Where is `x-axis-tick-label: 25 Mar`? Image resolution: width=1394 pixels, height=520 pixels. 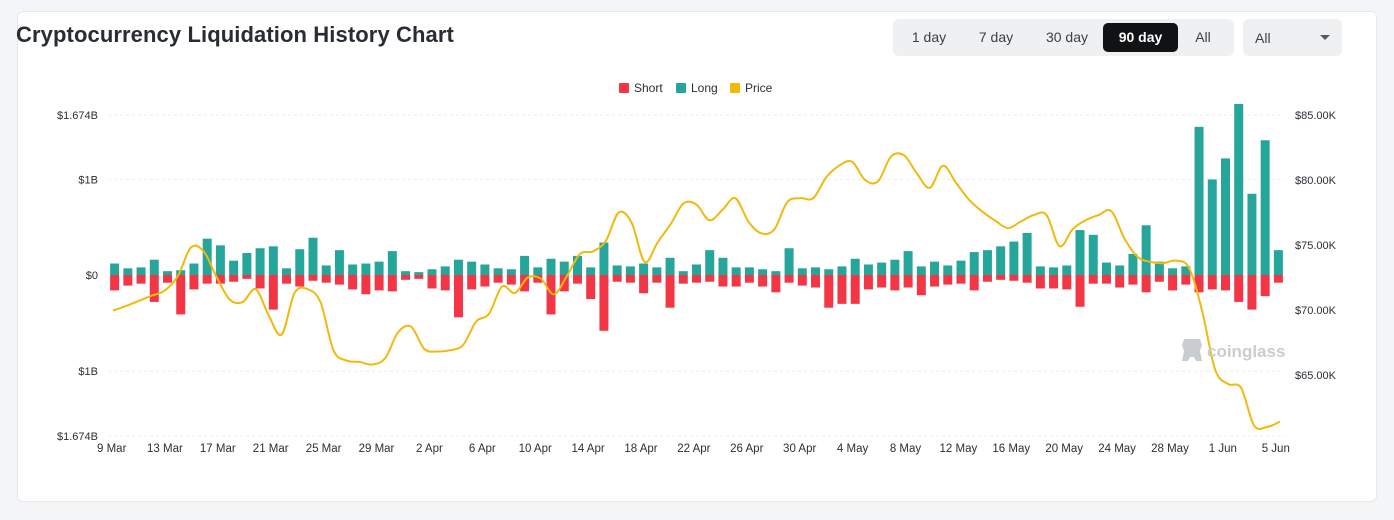 x-axis-tick-label: 25 Mar is located at coordinates (324, 449).